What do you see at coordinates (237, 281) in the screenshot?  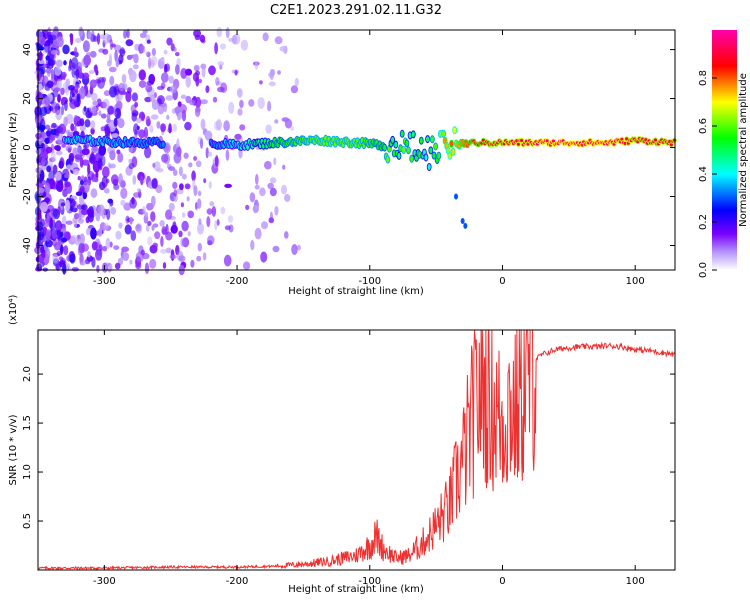 I see `x-tick-label: -200` at bounding box center [237, 281].